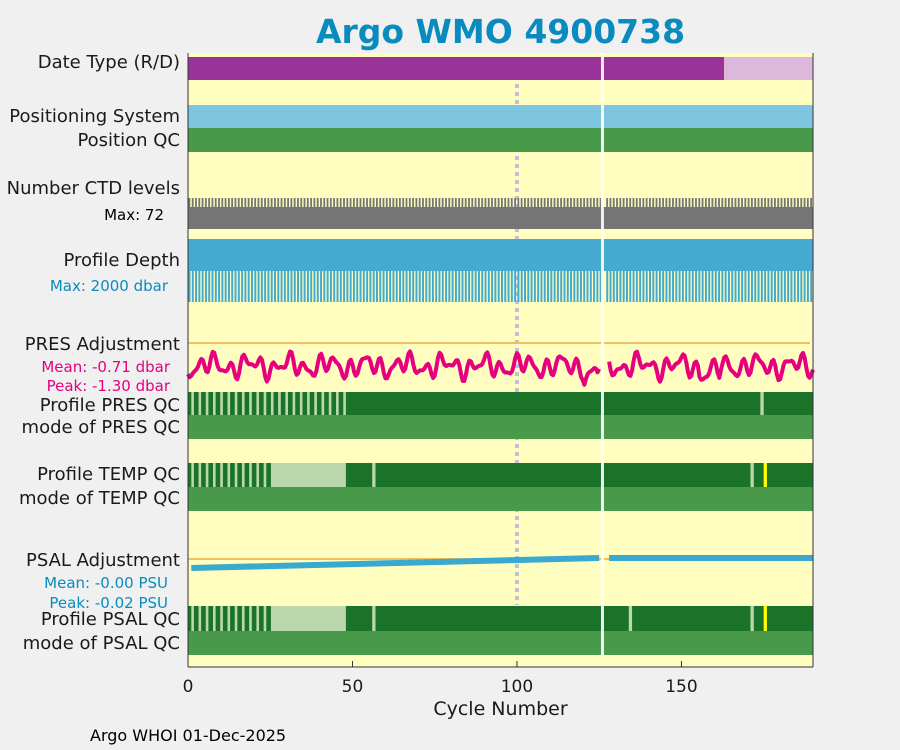  I want to click on row-label-profile-psal-qc: Profile PSAL QC, so click(110, 619).